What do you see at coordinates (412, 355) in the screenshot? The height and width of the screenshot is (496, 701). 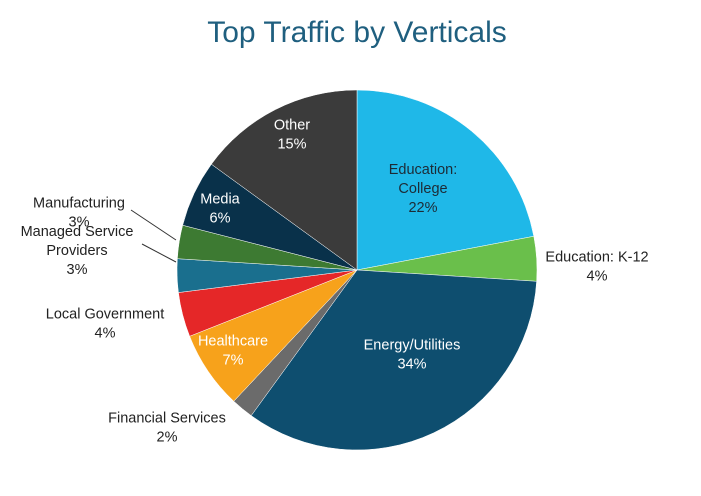 I see `label-energy-utilities: Energy/Utilities 34%` at bounding box center [412, 355].